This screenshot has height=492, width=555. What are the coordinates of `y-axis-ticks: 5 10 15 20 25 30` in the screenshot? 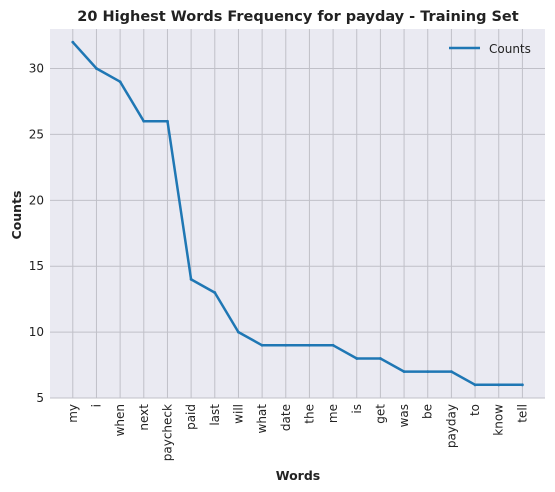 It's located at (36, 233).